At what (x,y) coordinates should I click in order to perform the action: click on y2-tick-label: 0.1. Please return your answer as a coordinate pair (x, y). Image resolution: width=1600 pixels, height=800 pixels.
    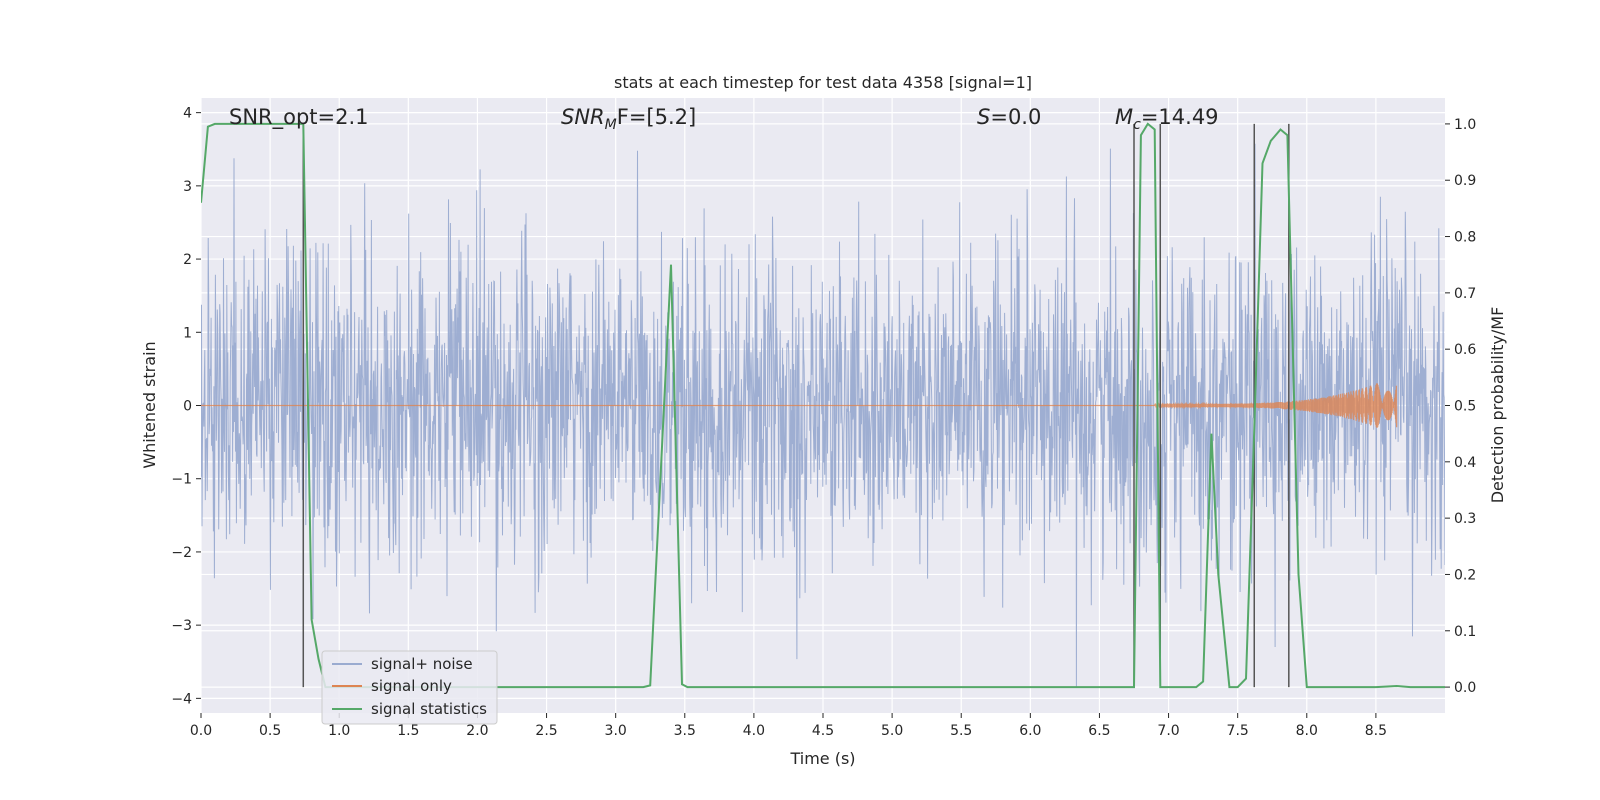
    Looking at the image, I should click on (1465, 632).